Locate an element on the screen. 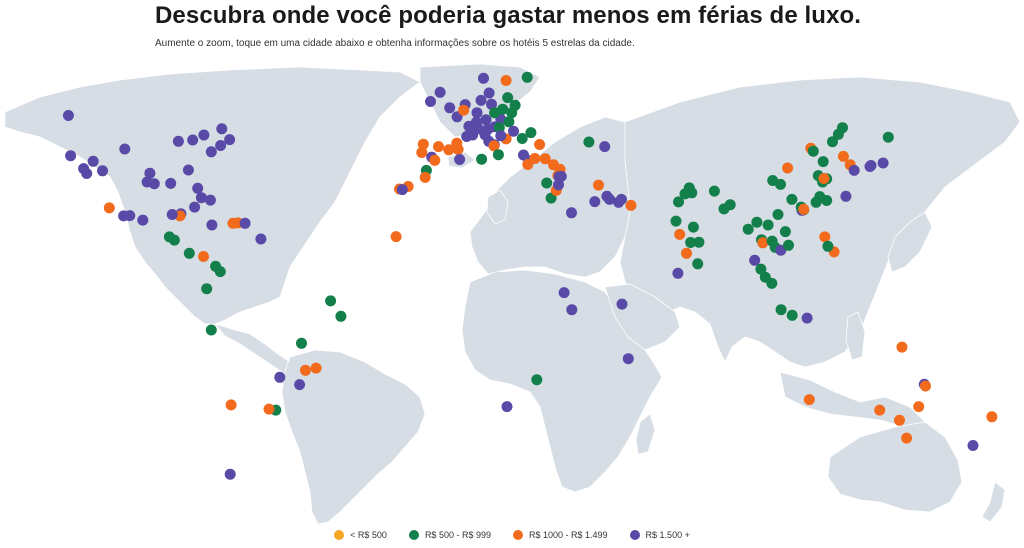  legend-item-1500plus: R$ 1.500 + is located at coordinates (659, 535).